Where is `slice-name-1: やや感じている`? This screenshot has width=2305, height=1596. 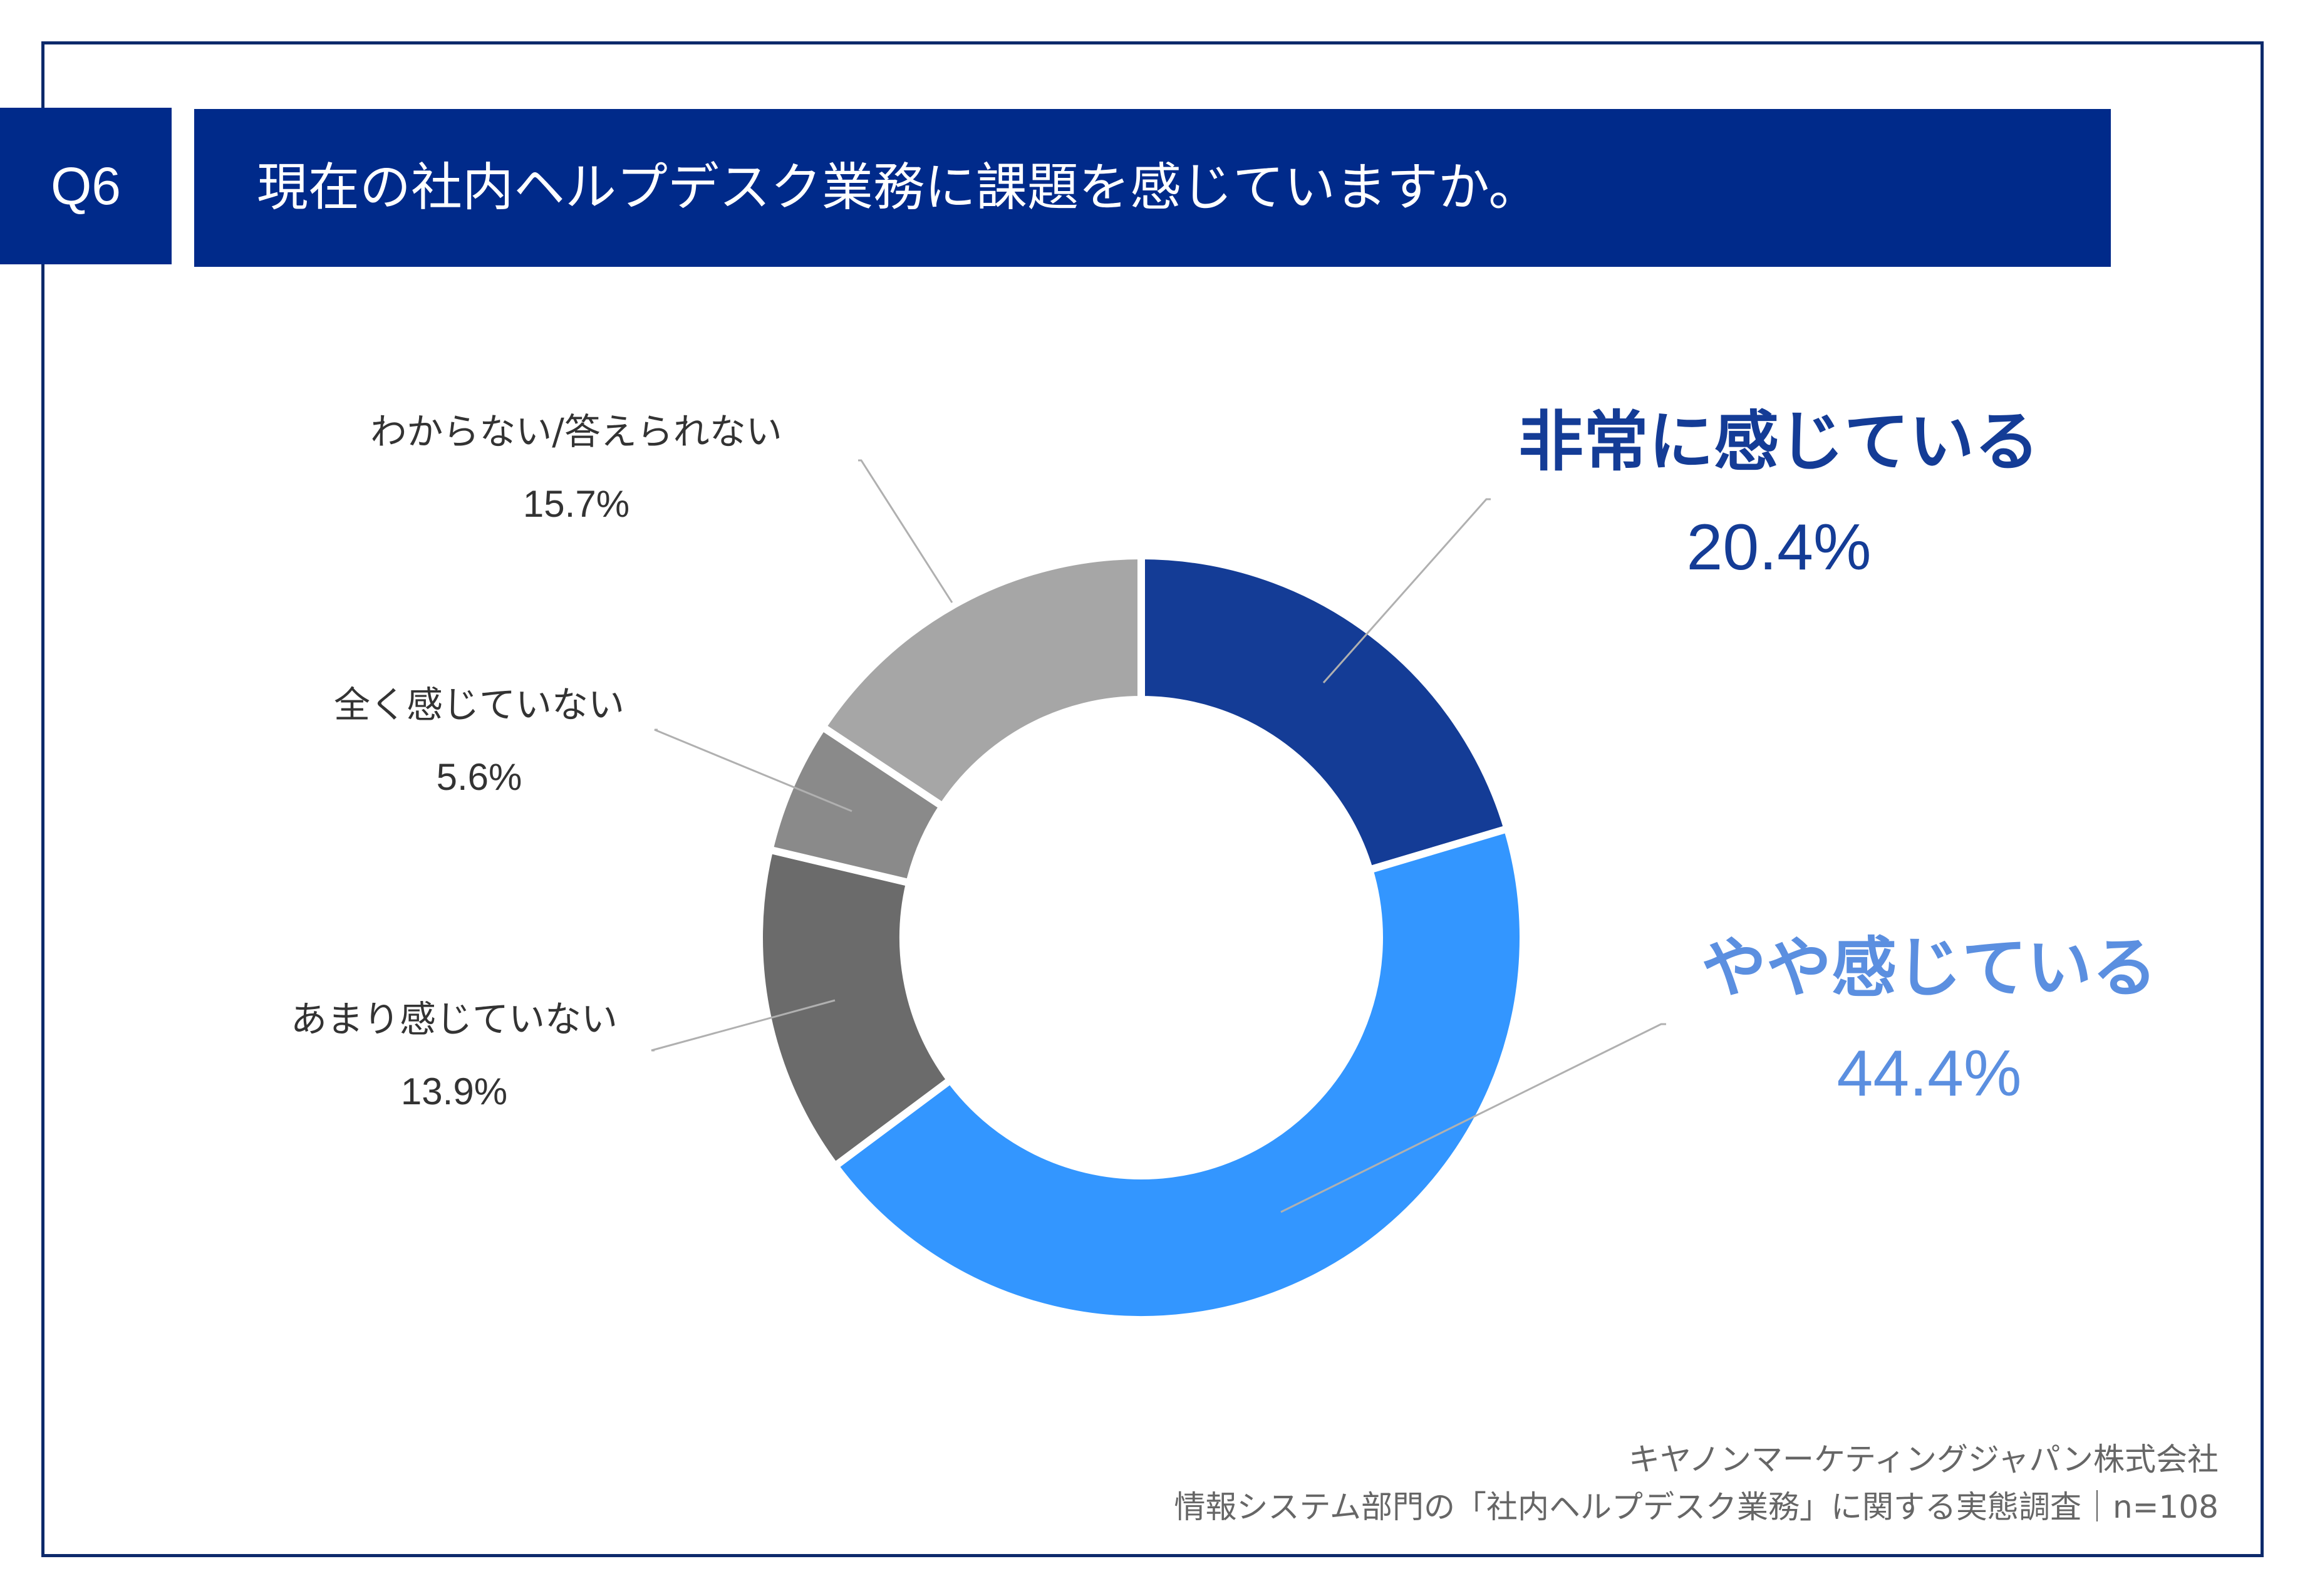 slice-name-1: やや感じている is located at coordinates (1929, 968).